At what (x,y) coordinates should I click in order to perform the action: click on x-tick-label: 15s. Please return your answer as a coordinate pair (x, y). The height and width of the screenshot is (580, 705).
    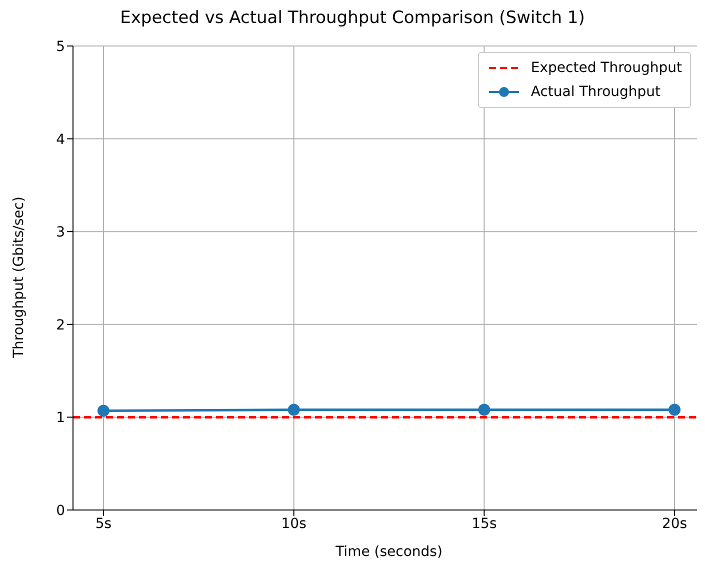
    Looking at the image, I should click on (484, 524).